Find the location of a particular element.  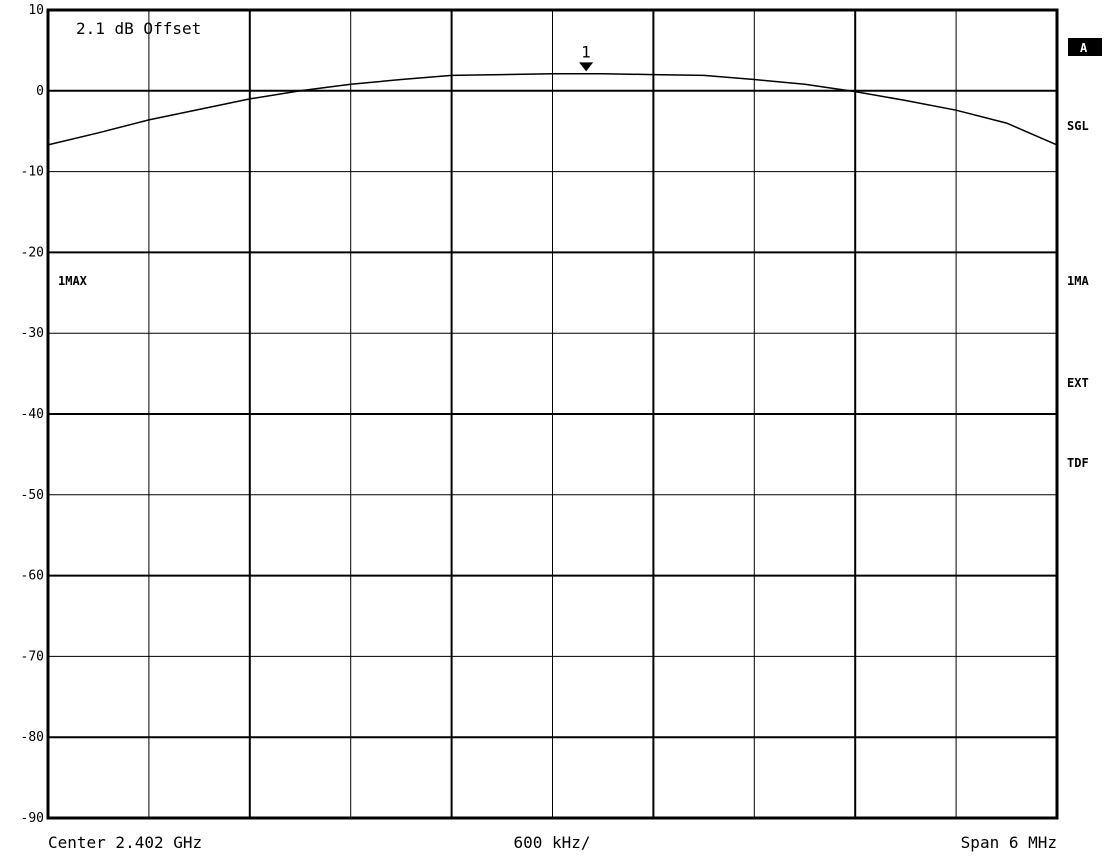

y-tick-label: -80 is located at coordinates (32, 737).